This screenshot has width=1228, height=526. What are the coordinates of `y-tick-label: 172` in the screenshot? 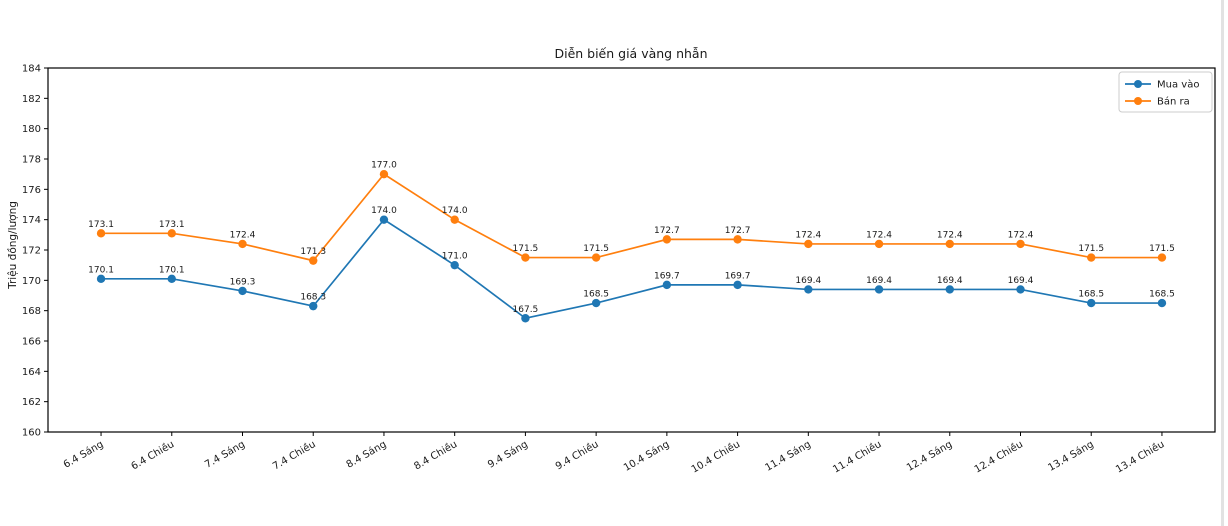 It's located at (31, 251).